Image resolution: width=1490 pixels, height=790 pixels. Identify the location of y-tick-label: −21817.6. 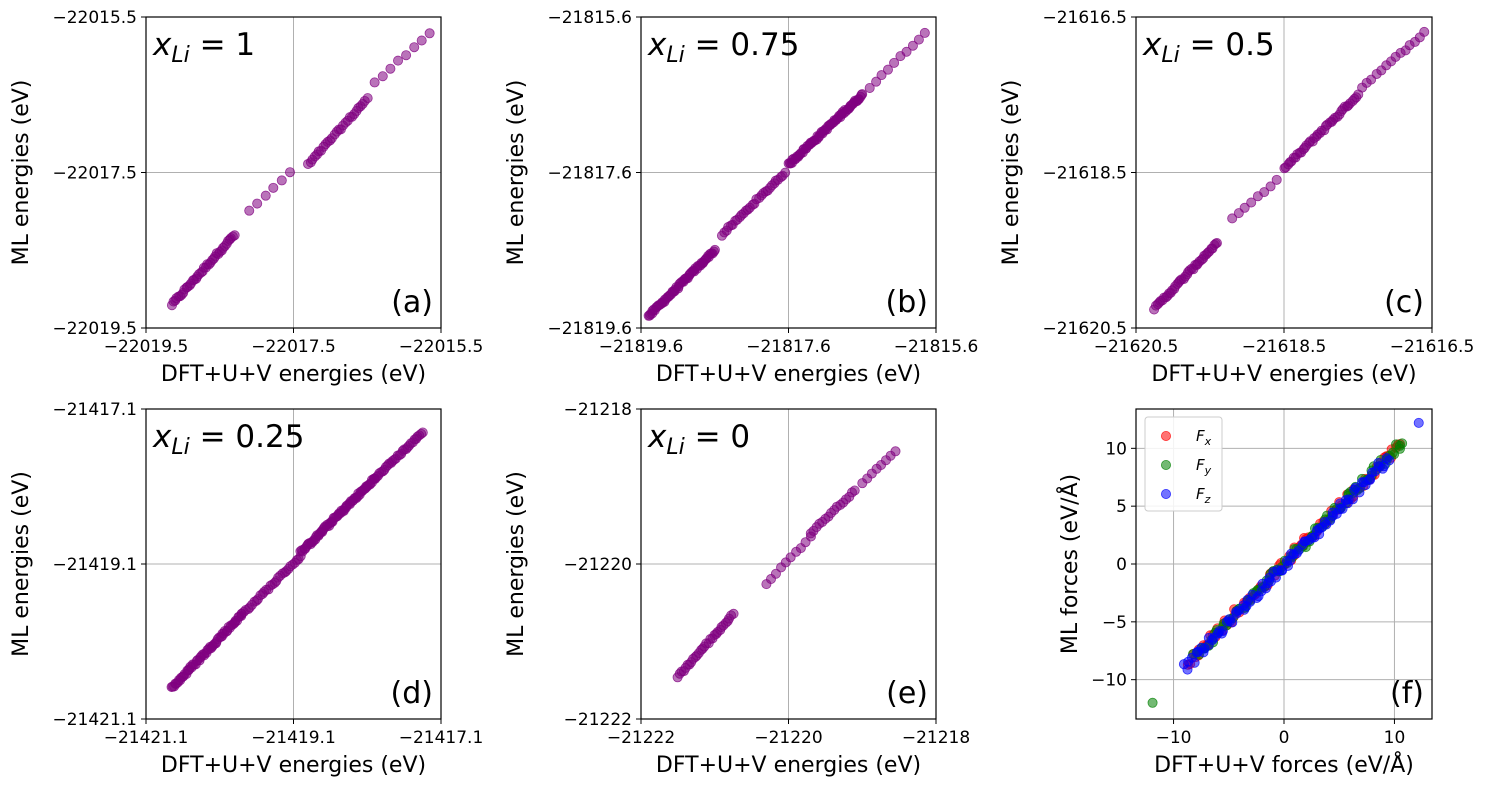
(589, 174).